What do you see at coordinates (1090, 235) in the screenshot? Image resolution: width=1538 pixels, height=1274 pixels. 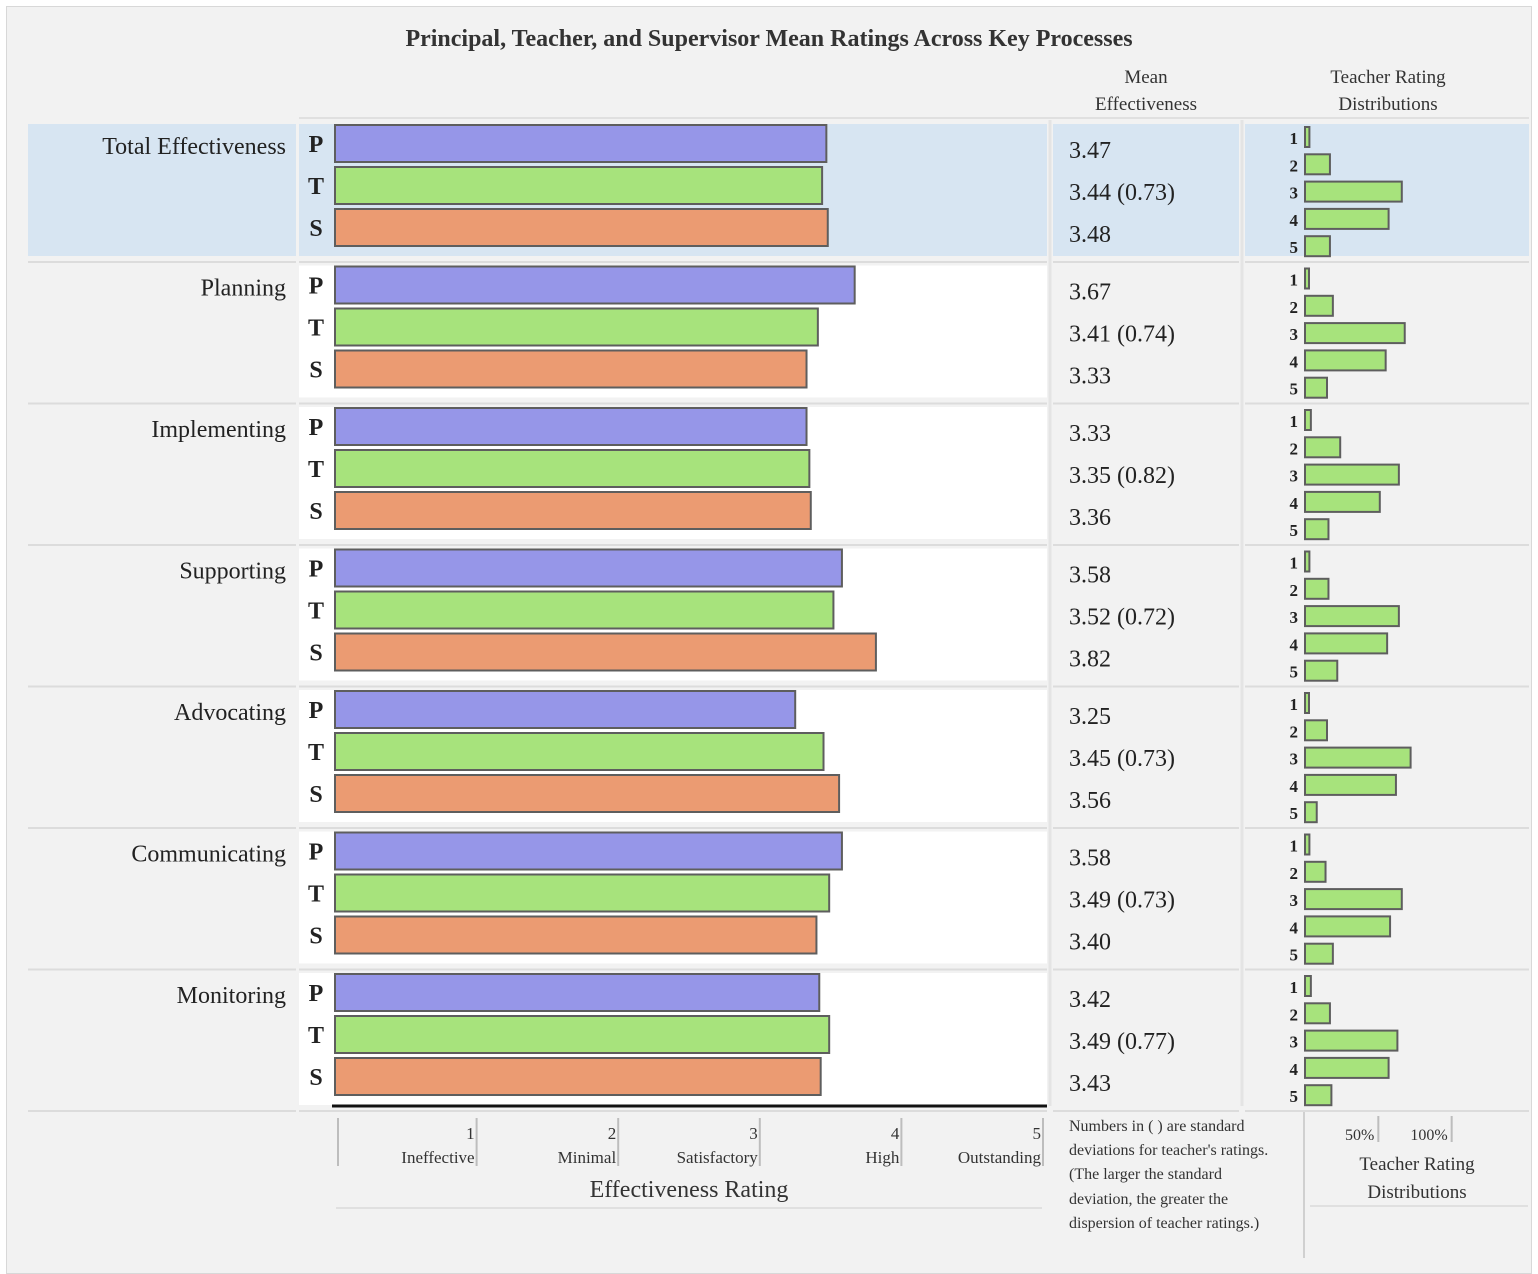 I see `mean-value-total-effectiveness-S: 3.48` at bounding box center [1090, 235].